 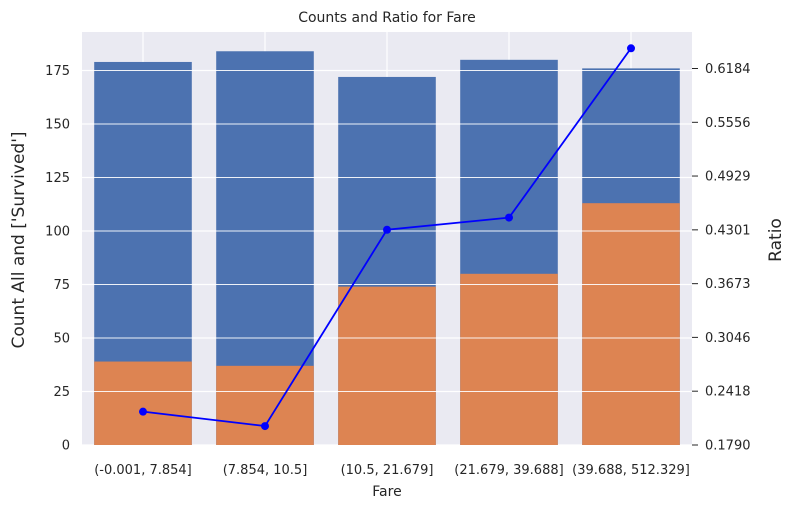 I want to click on y2-tick-label: 0.5556, so click(x=728, y=123).